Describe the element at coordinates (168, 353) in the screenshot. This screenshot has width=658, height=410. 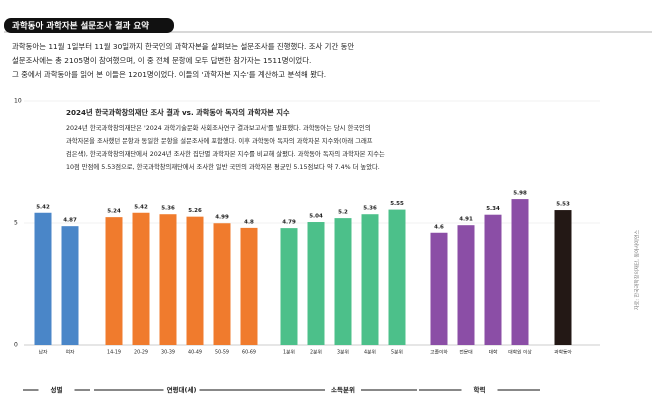
I see `x-tick-label: 30-39` at that location.